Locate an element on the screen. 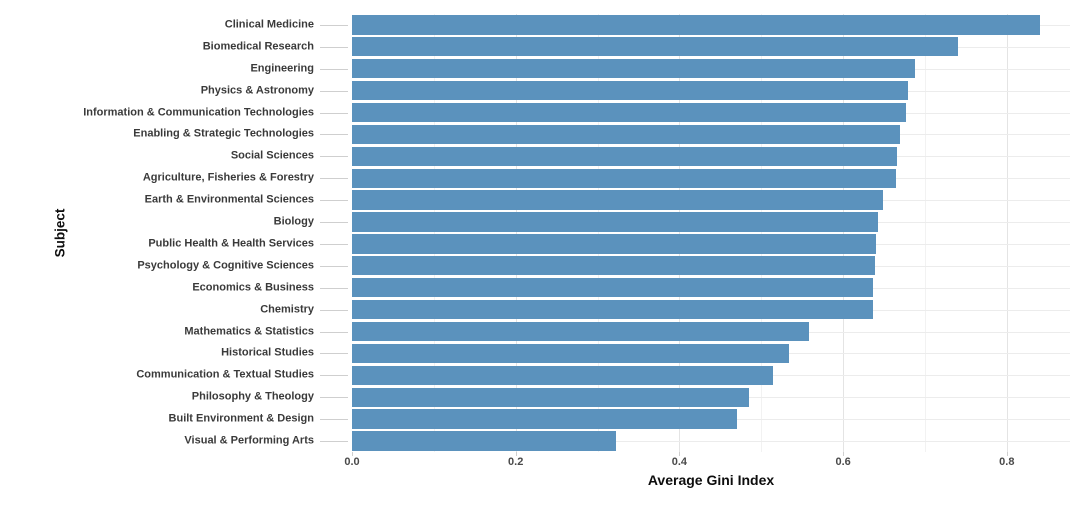 The width and height of the screenshot is (1080, 508). x-tick-label: 0.0 is located at coordinates (352, 462).